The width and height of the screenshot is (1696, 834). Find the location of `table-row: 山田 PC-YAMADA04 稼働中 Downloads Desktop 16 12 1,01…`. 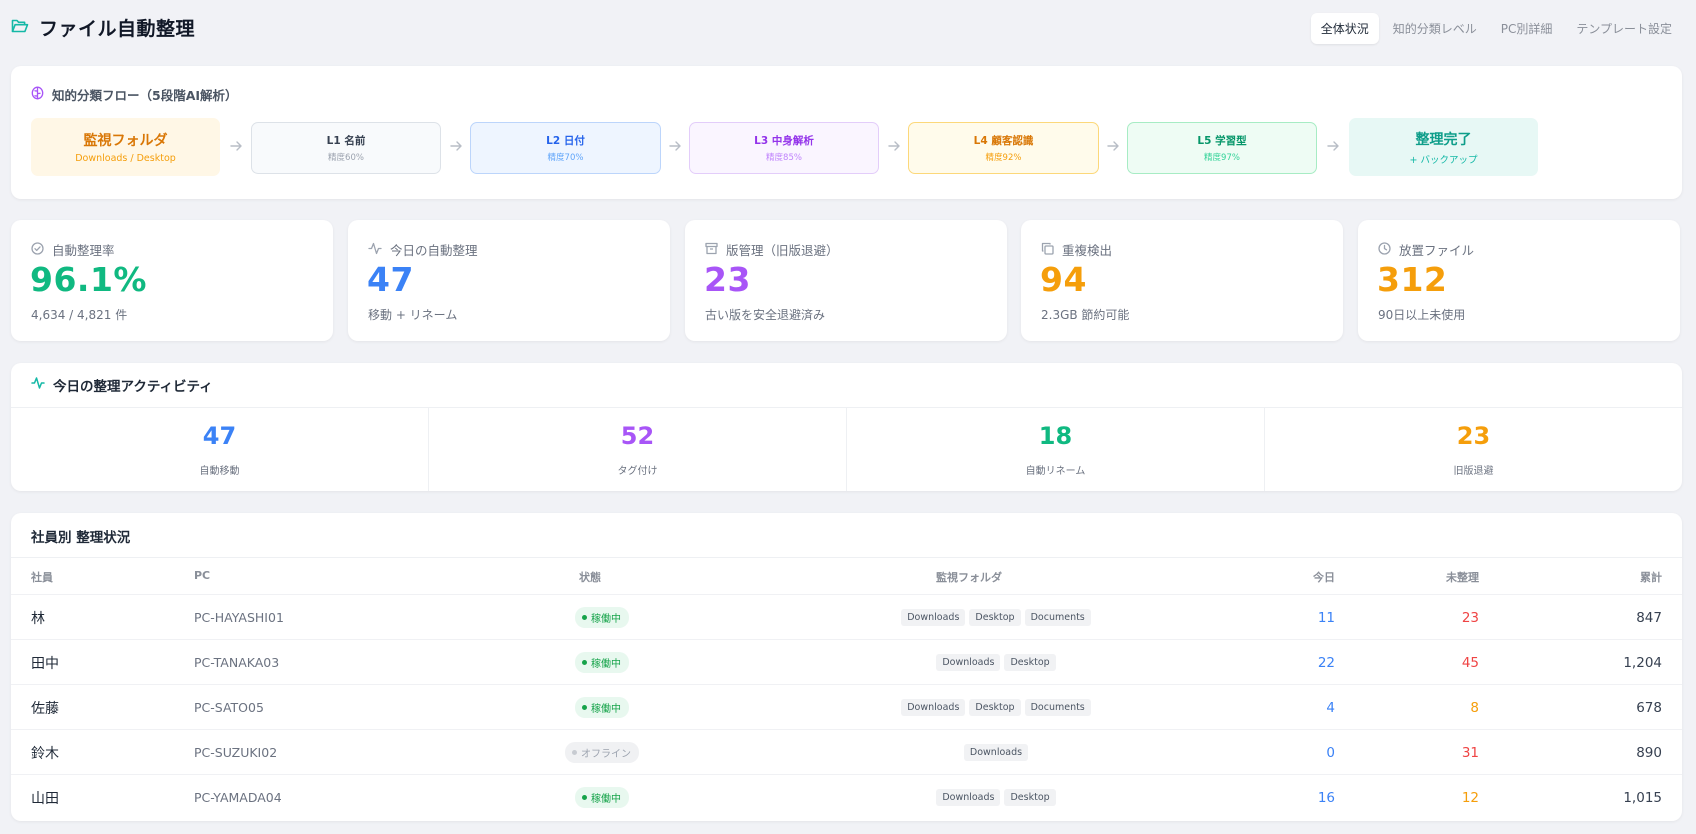

table-row: 山田 PC-YAMADA04 稼働中 Downloads Desktop 16 12 1,01… is located at coordinates (846, 796).